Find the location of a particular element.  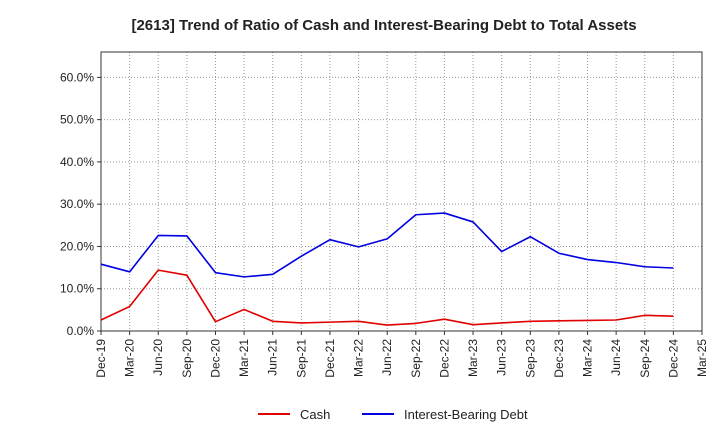

y-tick-label: 0.0% is located at coordinates (81, 331).